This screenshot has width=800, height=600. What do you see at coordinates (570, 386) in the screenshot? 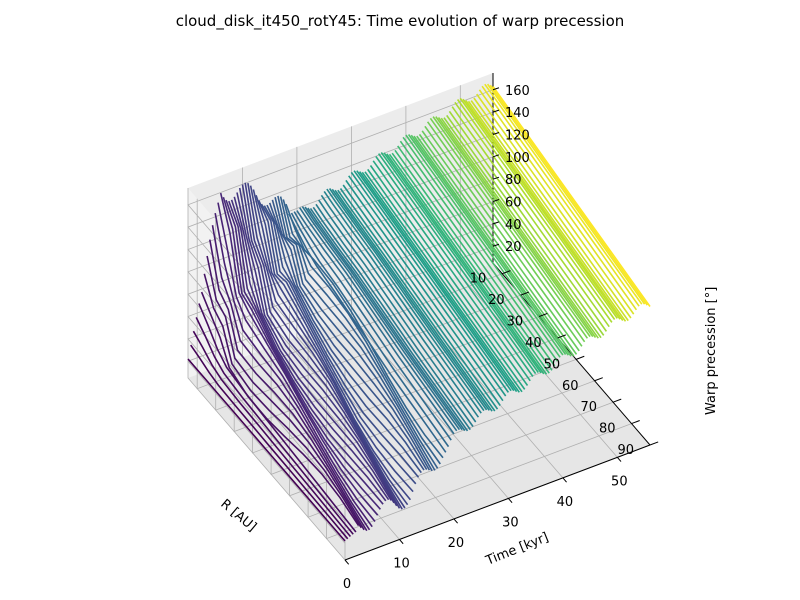
I see `x-tick-label: 60` at bounding box center [570, 386].